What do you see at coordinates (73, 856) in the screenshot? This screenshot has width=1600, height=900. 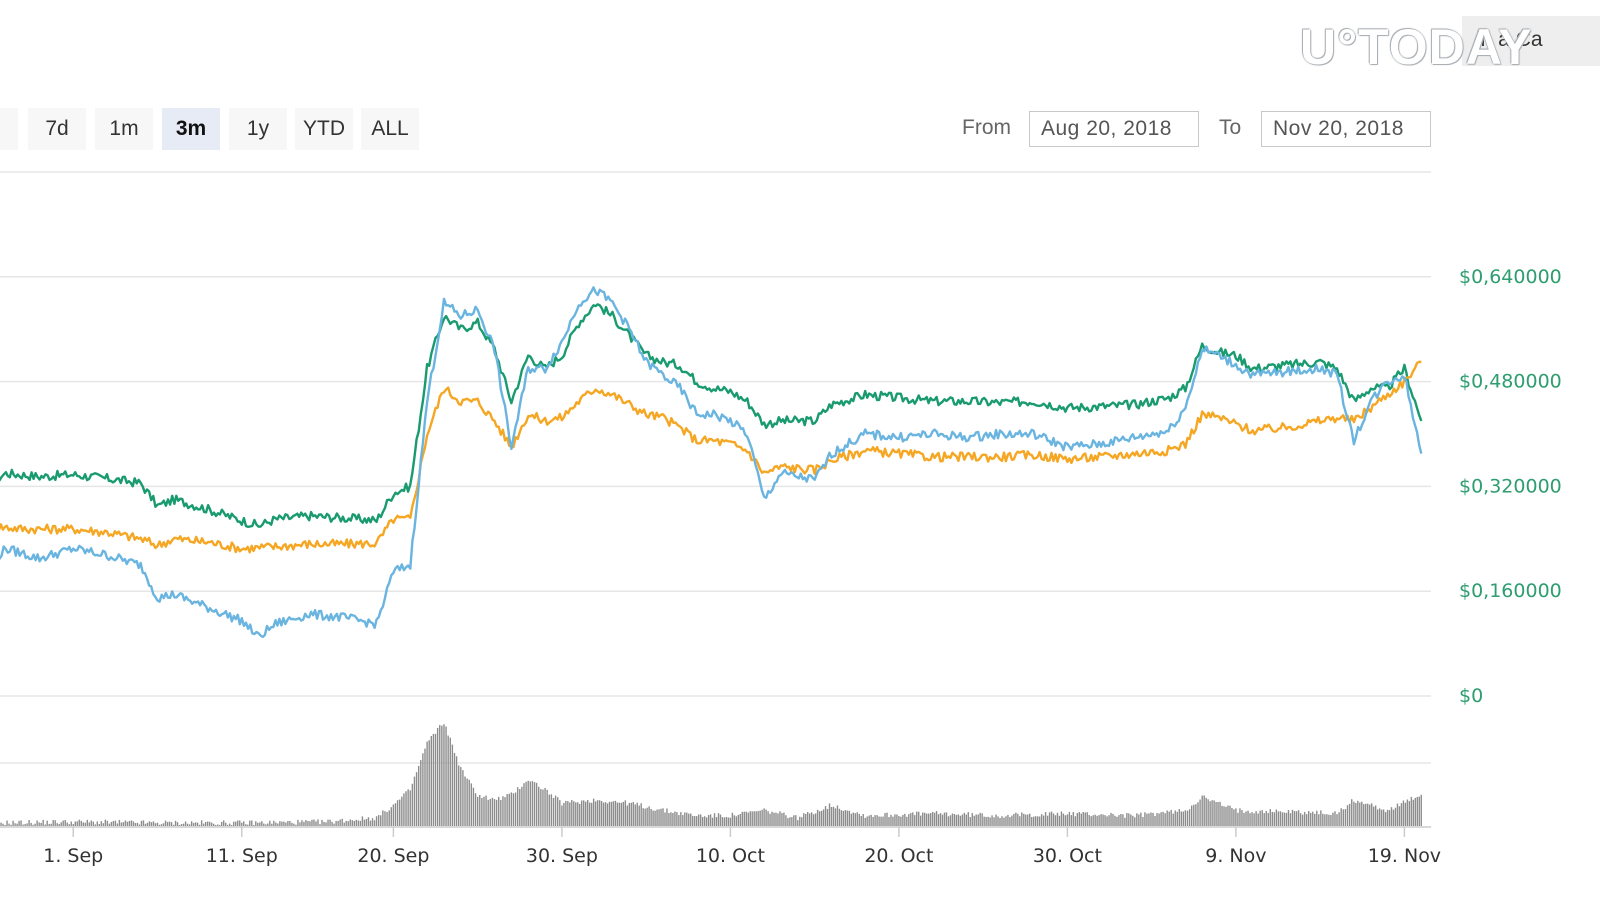 I see `x-tick-label: 1. Sep` at bounding box center [73, 856].